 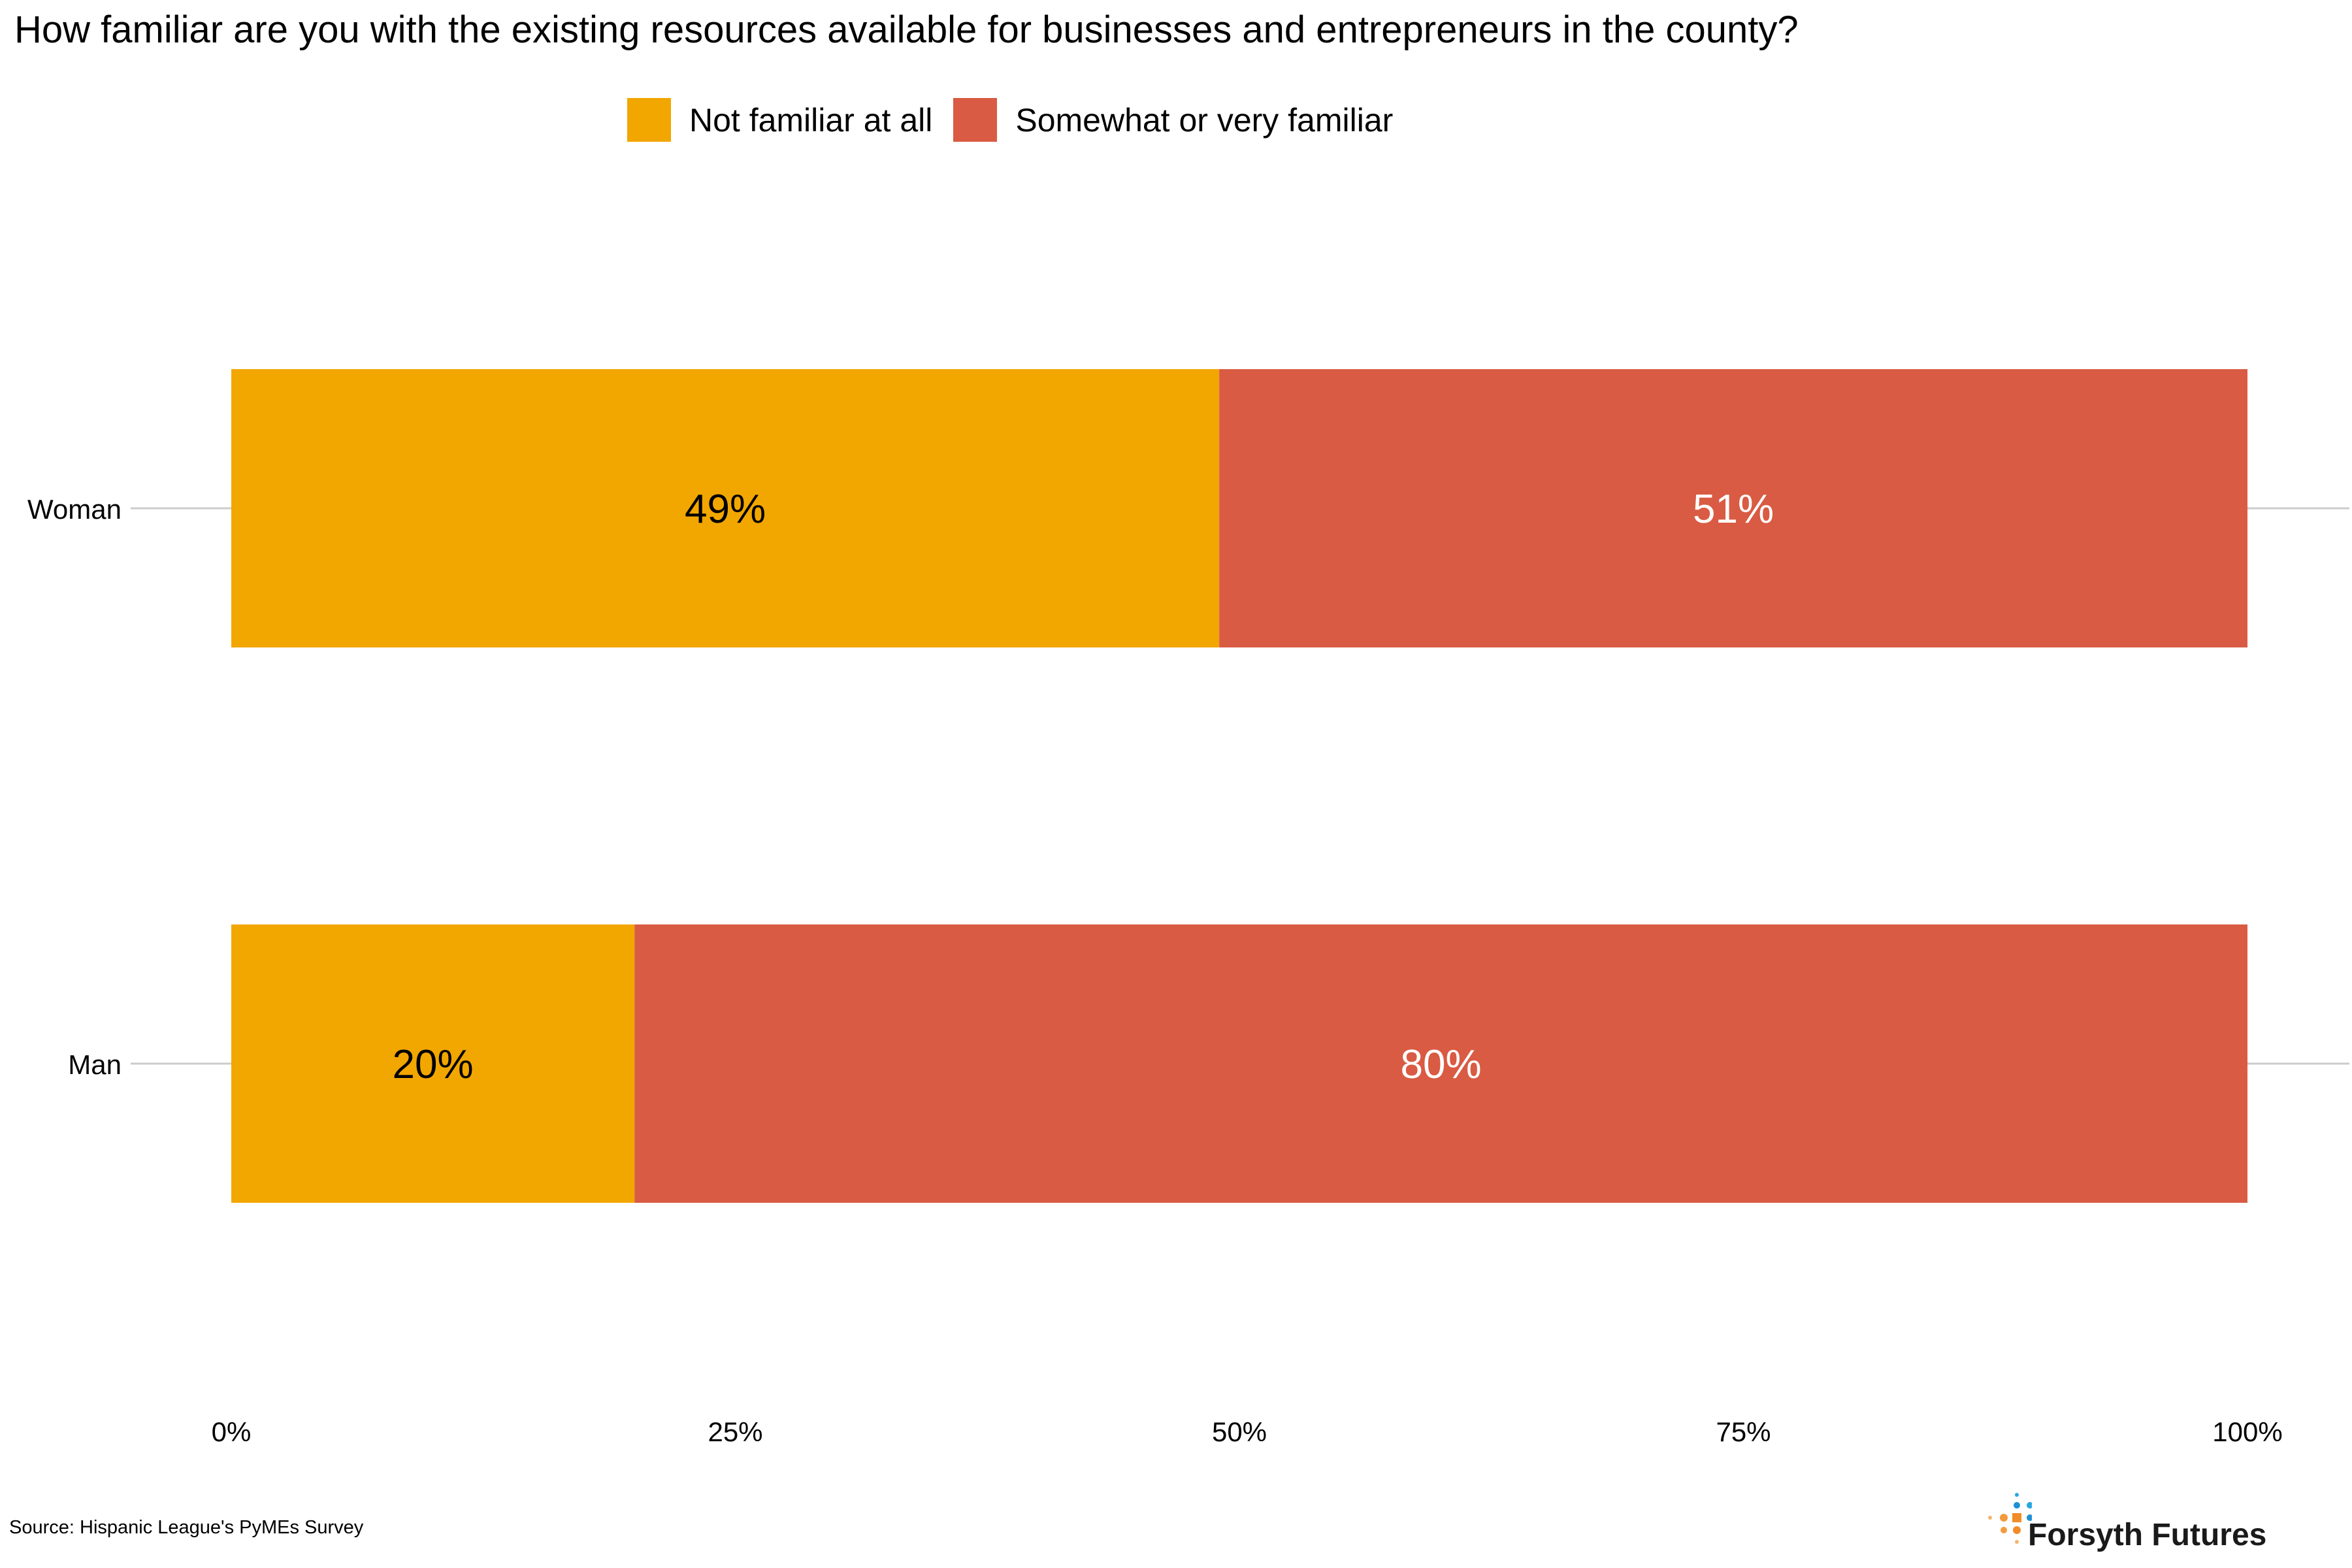 I want to click on forsyth-futures-logo: Forsyth Futures, so click(x=2127, y=1525).